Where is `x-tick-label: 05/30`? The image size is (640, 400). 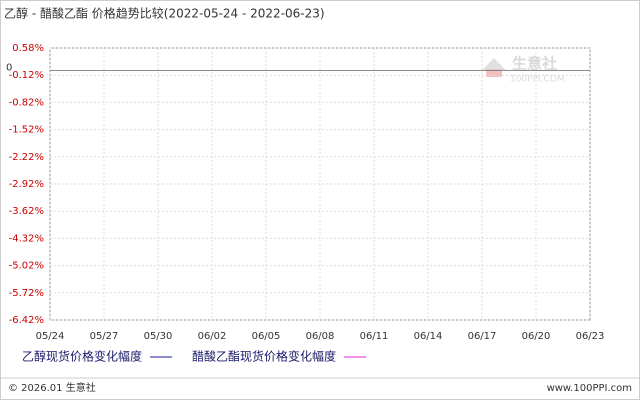
x-tick-label: 05/30 is located at coordinates (158, 336).